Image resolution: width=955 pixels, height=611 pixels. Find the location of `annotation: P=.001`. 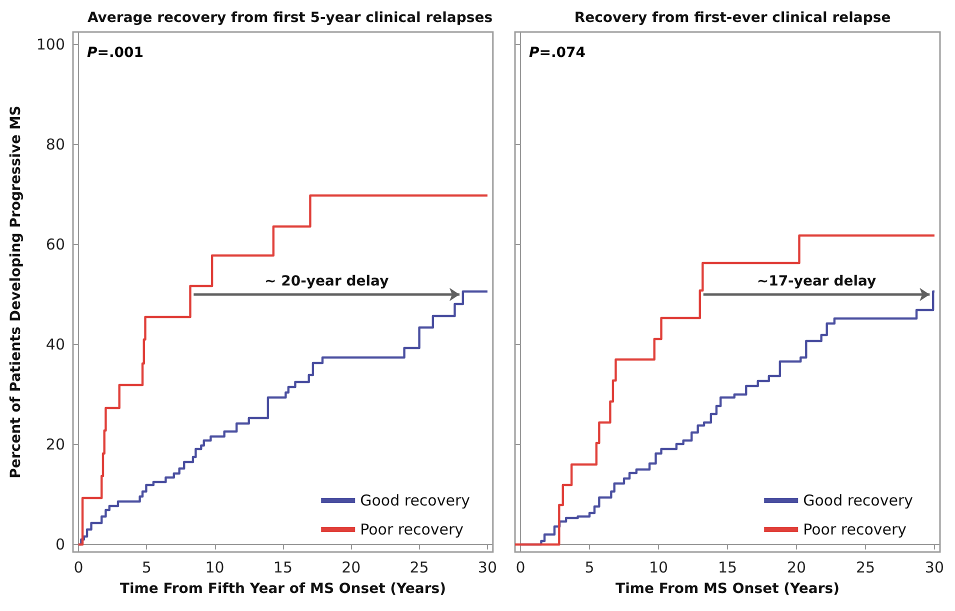

annotation: P=.001 is located at coordinates (115, 53).